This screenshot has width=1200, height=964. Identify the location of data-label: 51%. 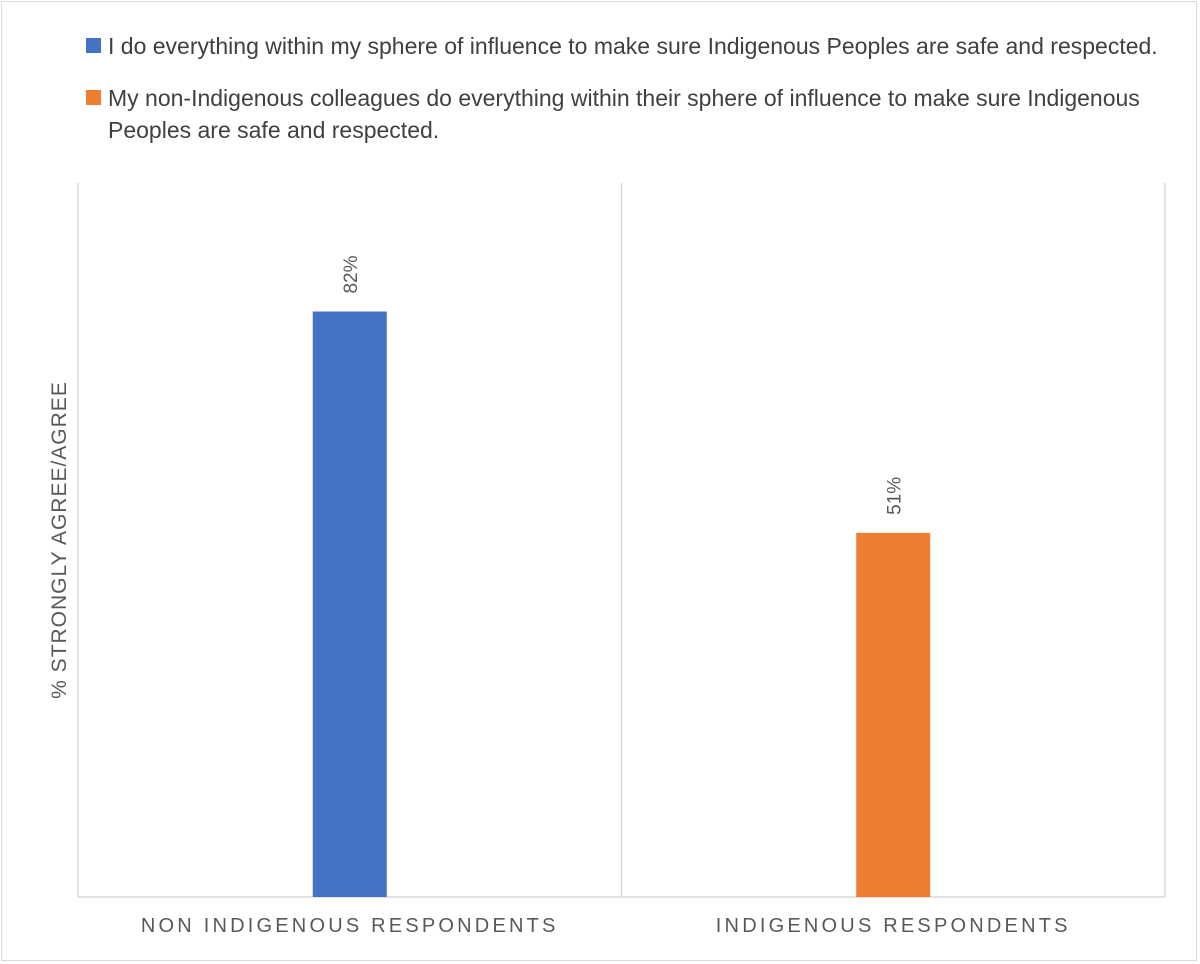
(894, 496).